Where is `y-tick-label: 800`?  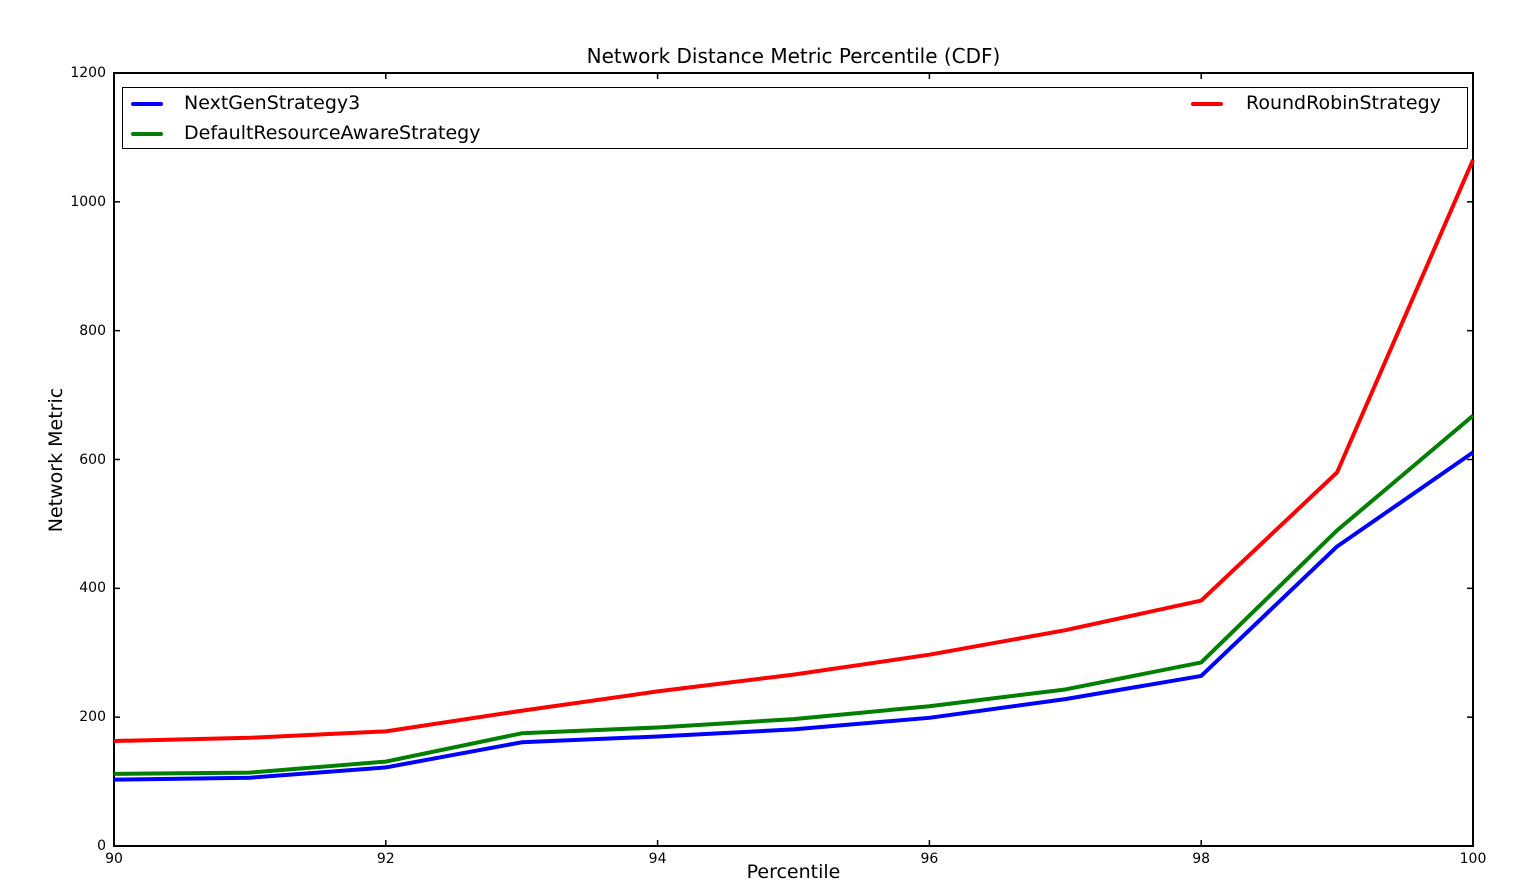
y-tick-label: 800 is located at coordinates (92, 330).